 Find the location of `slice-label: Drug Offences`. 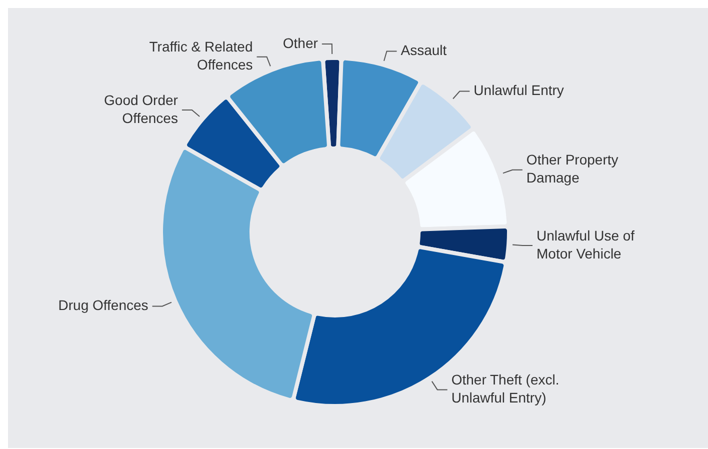

slice-label: Drug Offences is located at coordinates (103, 305).